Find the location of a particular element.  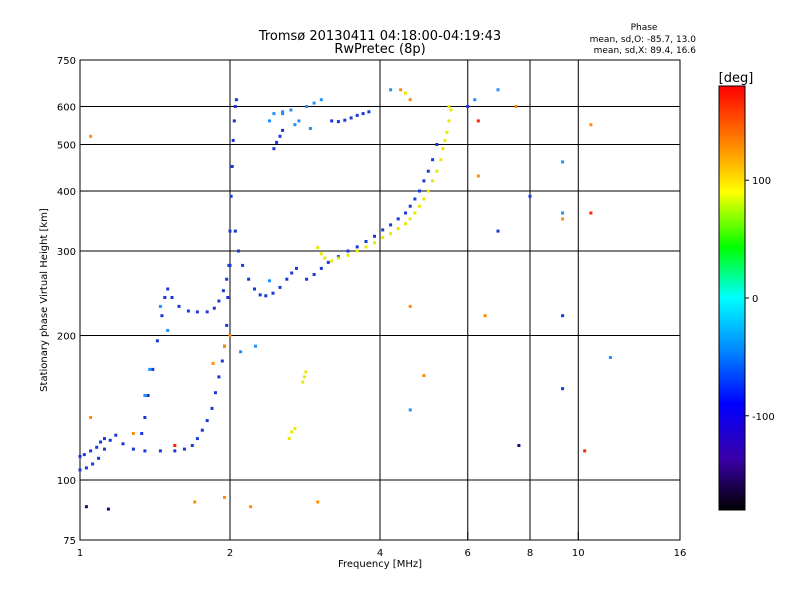

x-tick-label: 10 is located at coordinates (578, 553).